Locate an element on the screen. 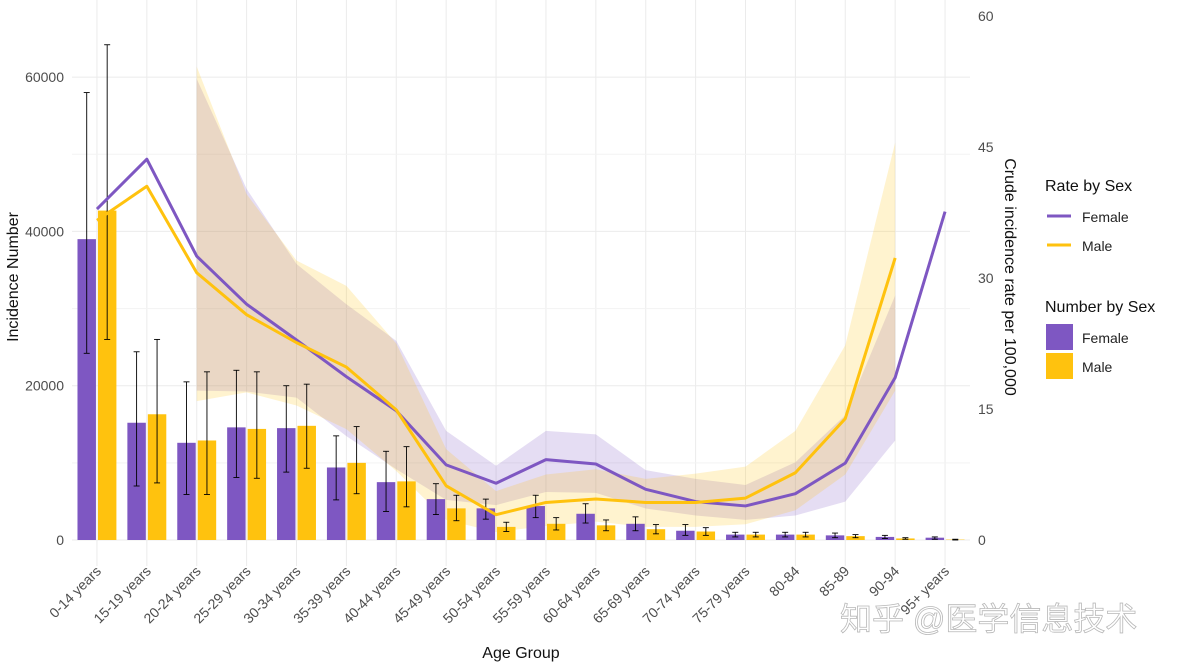  left-tick-label: 20000 is located at coordinates (44, 386).